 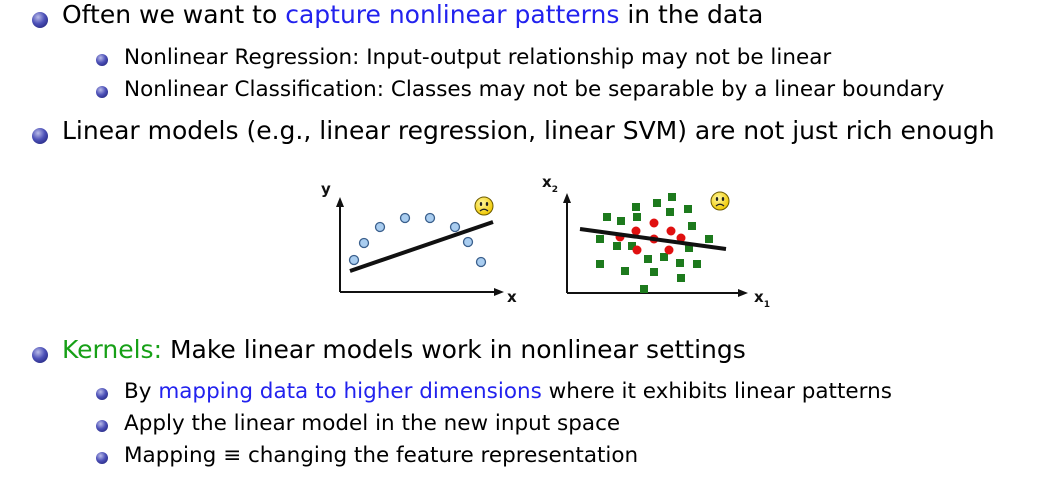 I want to click on data-points, so click(x=417, y=240).